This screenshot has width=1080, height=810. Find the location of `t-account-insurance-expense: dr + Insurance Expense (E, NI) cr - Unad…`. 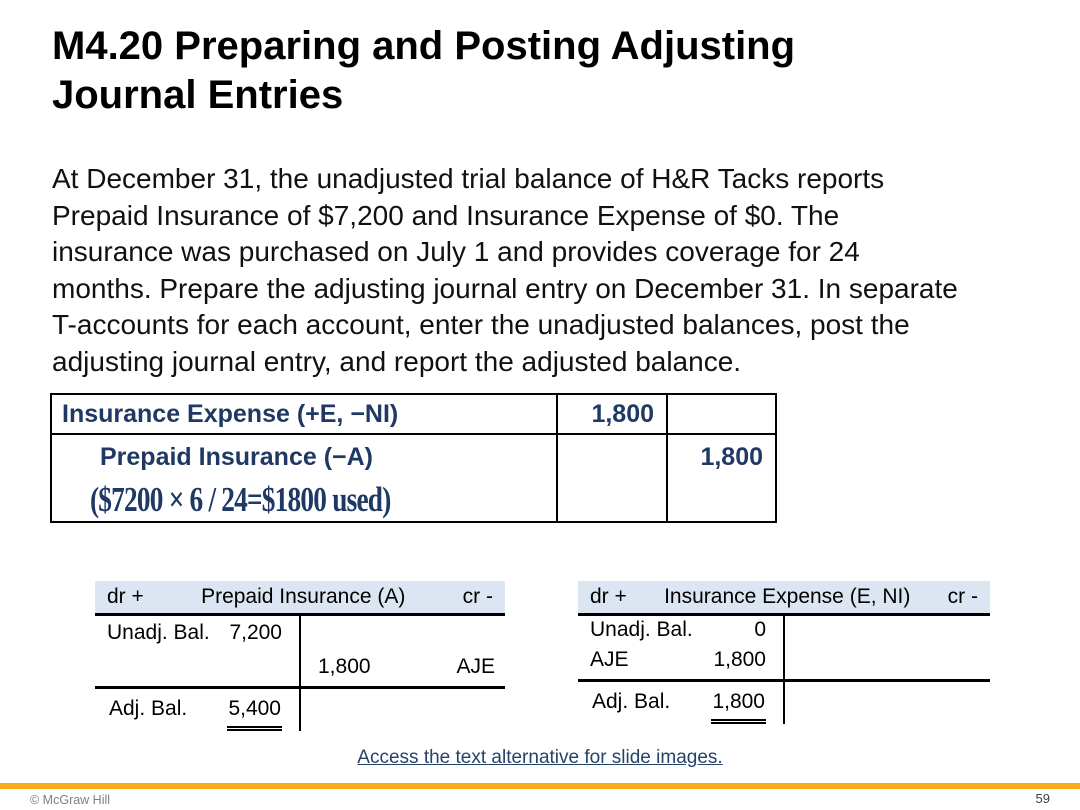

t-account-insurance-expense: dr + Insurance Expense (E, NI) cr - Unad… is located at coordinates (784, 652).